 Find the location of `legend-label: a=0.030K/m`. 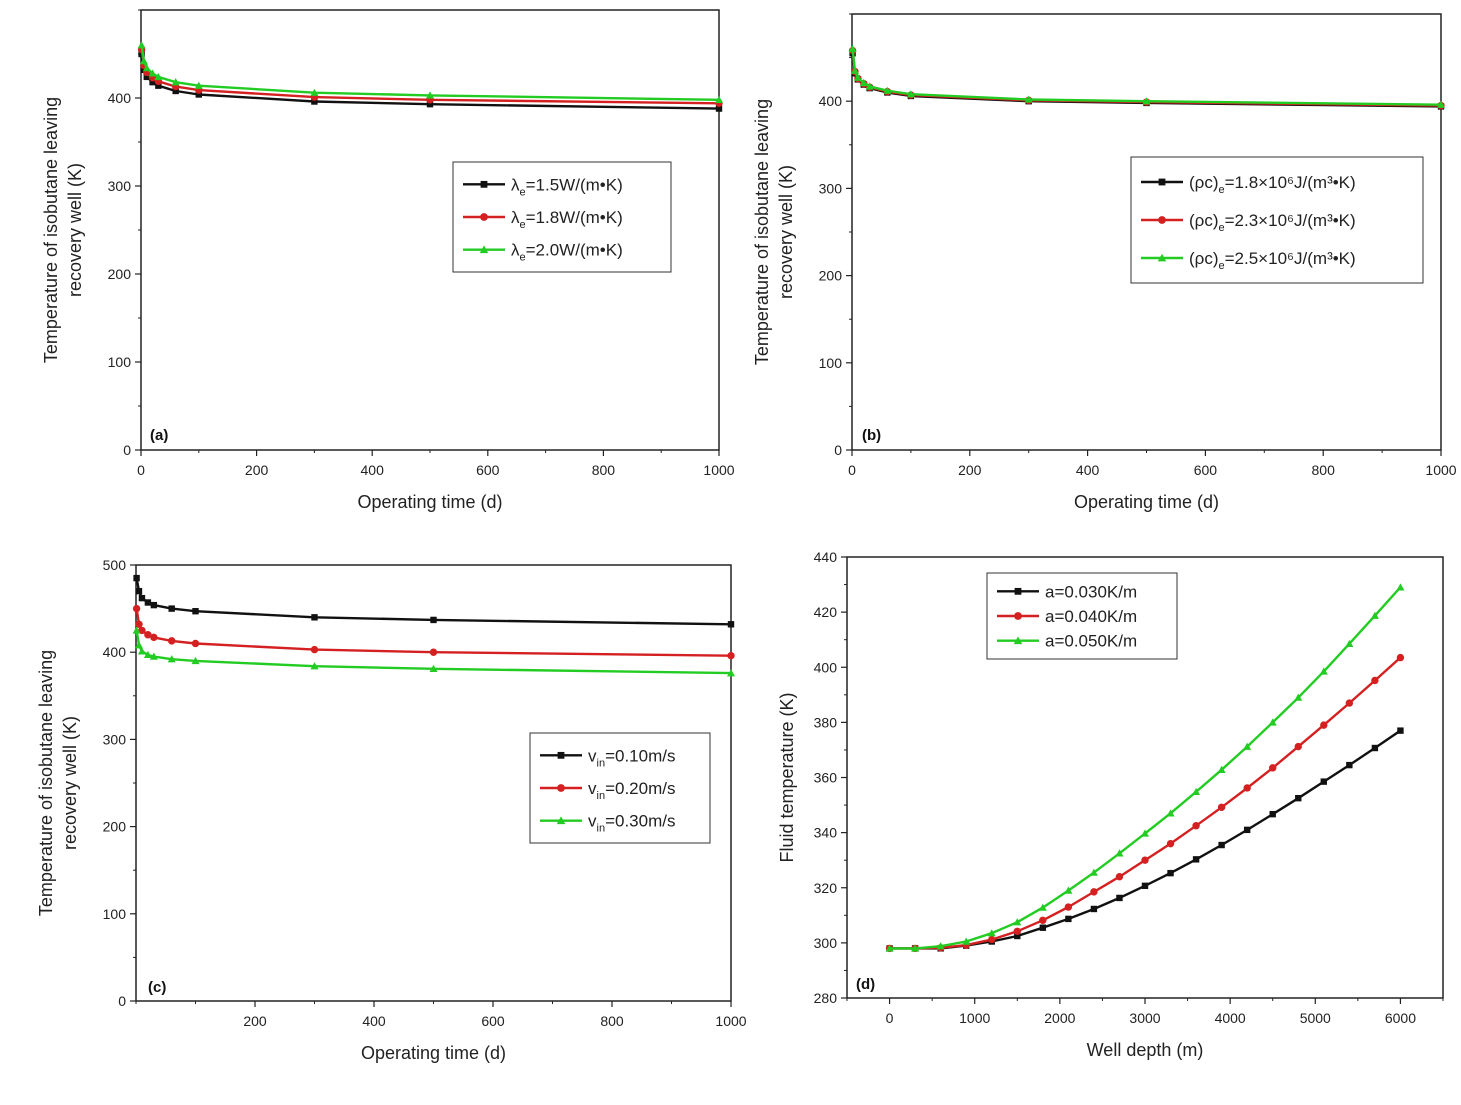

legend-label: a=0.030K/m is located at coordinates (1091, 591).